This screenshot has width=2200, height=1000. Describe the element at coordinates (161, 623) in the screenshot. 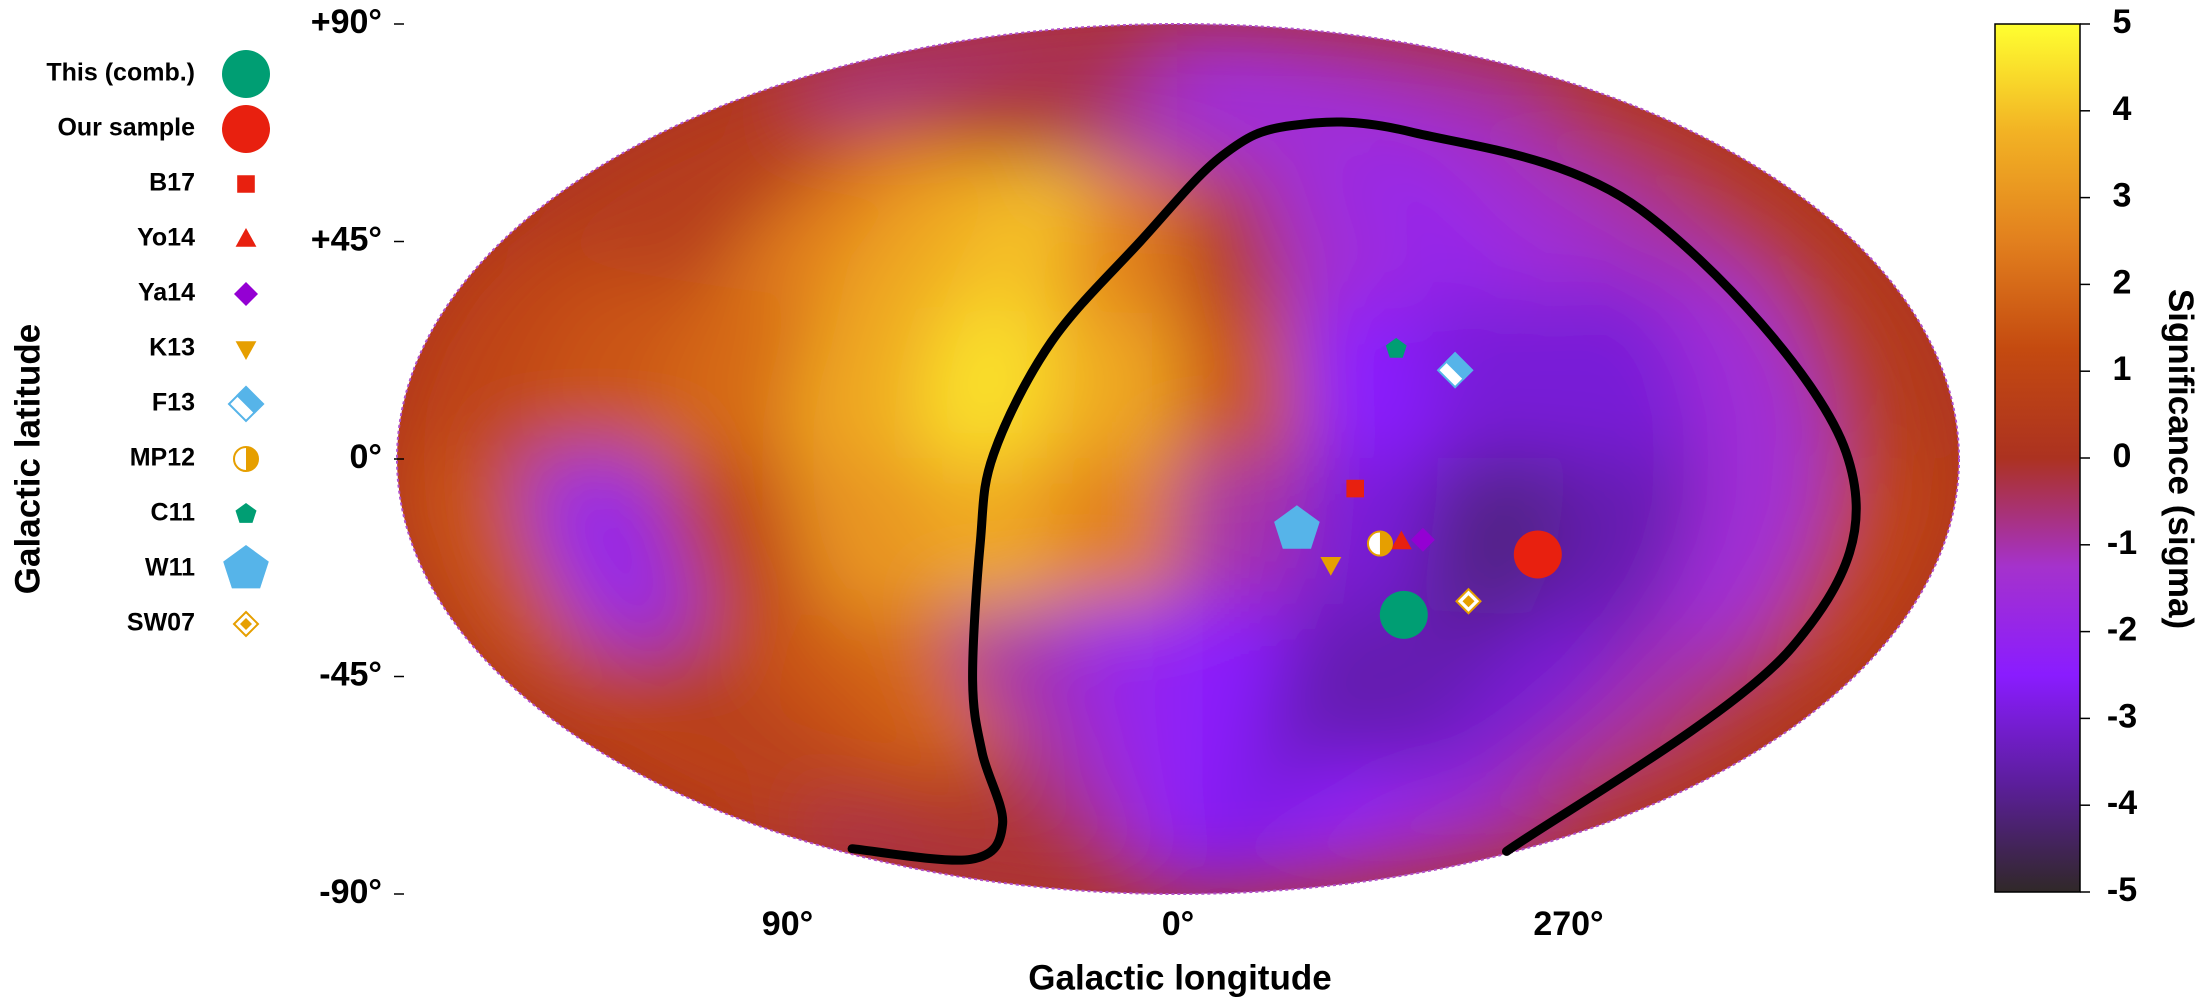

I see `legend-label: SW07` at that location.